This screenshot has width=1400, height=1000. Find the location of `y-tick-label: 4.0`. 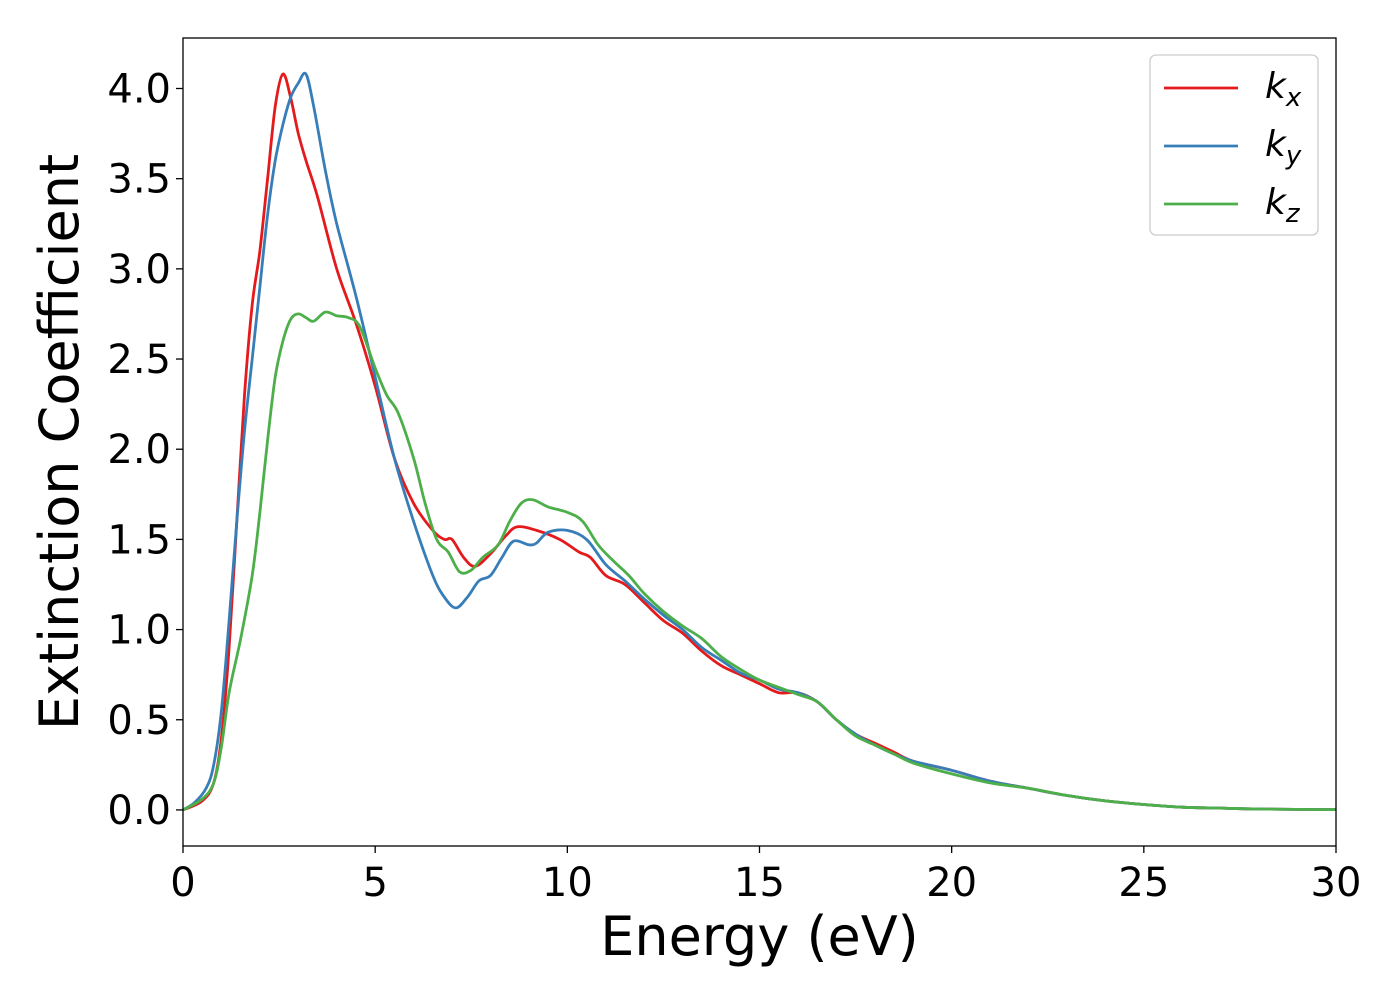

y-tick-label: 4.0 is located at coordinates (139, 90).